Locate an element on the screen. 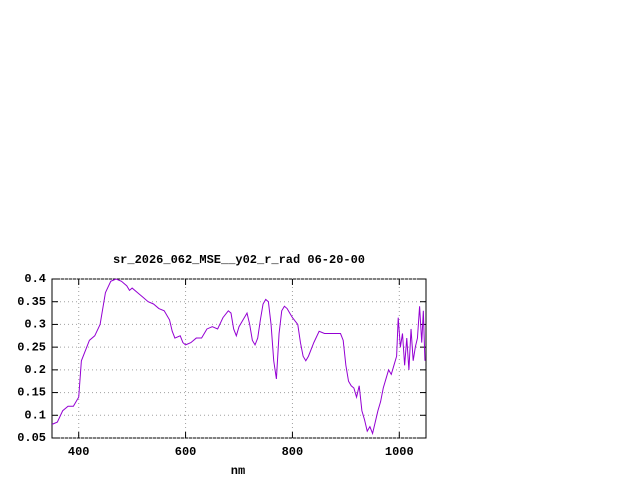  x-tick-label: 800 is located at coordinates (293, 452).